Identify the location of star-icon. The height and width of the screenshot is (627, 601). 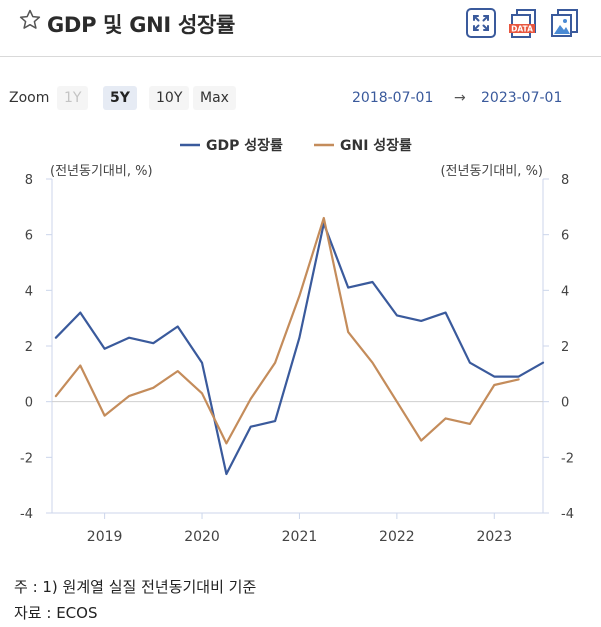
(30, 20).